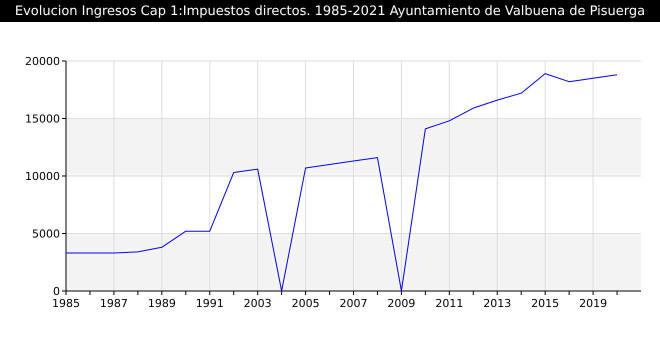 Image resolution: width=660 pixels, height=350 pixels. I want to click on x-tick-label: 2013, so click(497, 303).